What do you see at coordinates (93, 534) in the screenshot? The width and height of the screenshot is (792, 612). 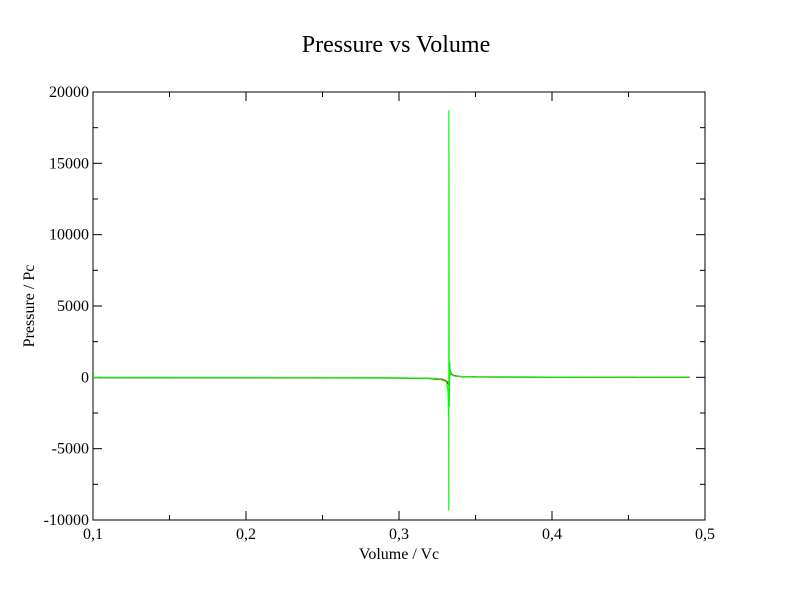 I see `x-tick-label: 0,1` at bounding box center [93, 534].